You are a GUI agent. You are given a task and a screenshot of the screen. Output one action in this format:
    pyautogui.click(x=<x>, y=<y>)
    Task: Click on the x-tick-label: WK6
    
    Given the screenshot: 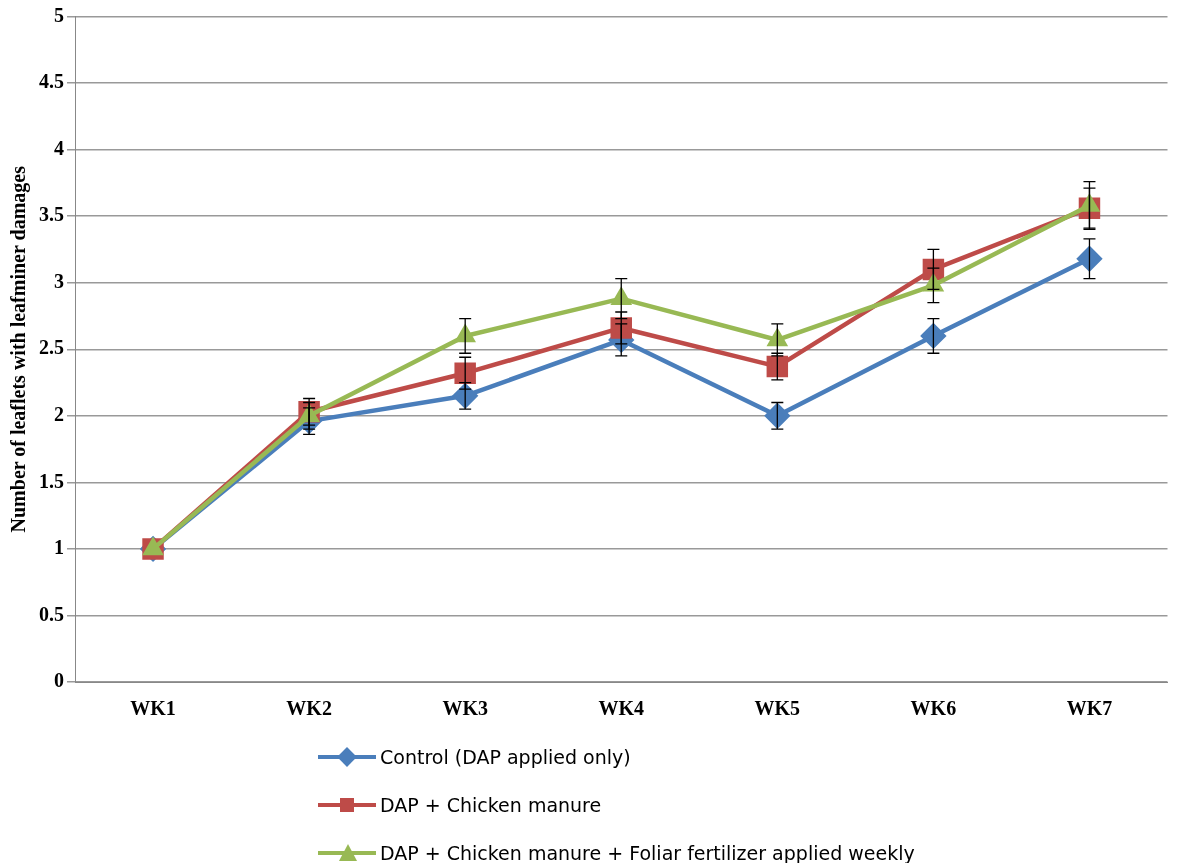 What is the action you would take?
    pyautogui.click(x=933, y=708)
    